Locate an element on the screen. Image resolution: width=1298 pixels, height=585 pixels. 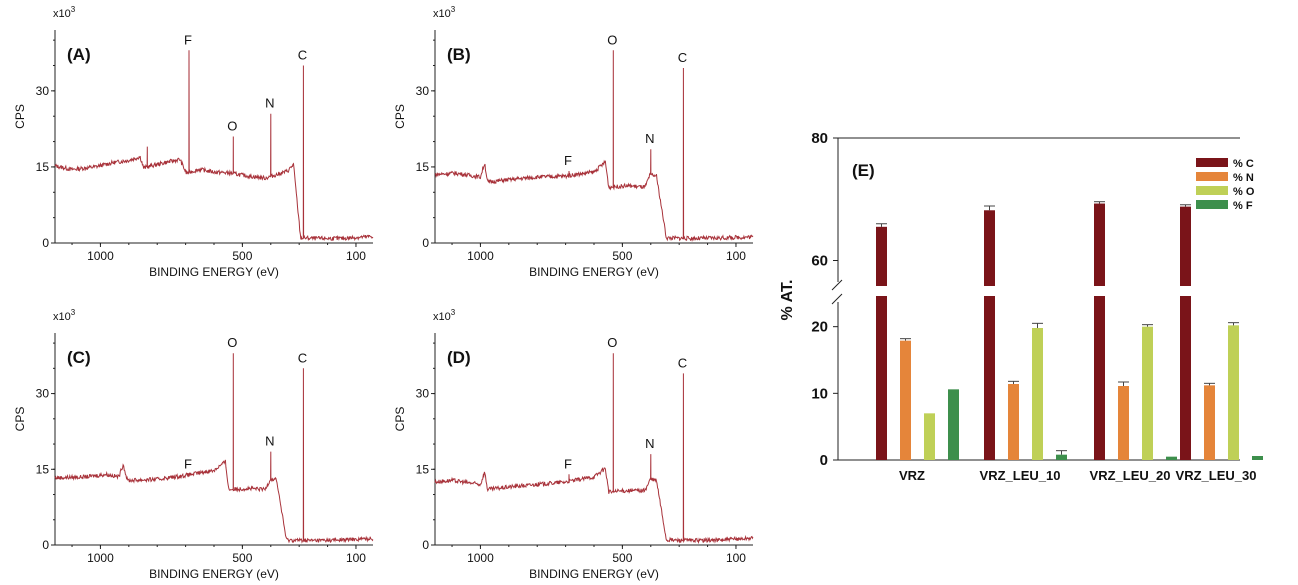
category-label: VRZ is located at coordinates (912, 475).